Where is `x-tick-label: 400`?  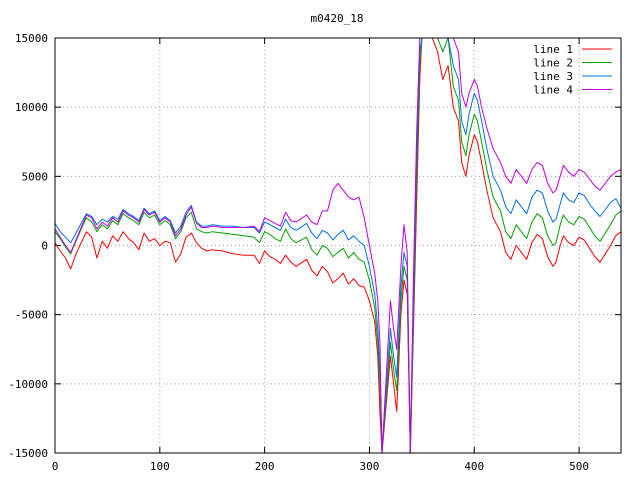
x-tick-label: 400 is located at coordinates (474, 466).